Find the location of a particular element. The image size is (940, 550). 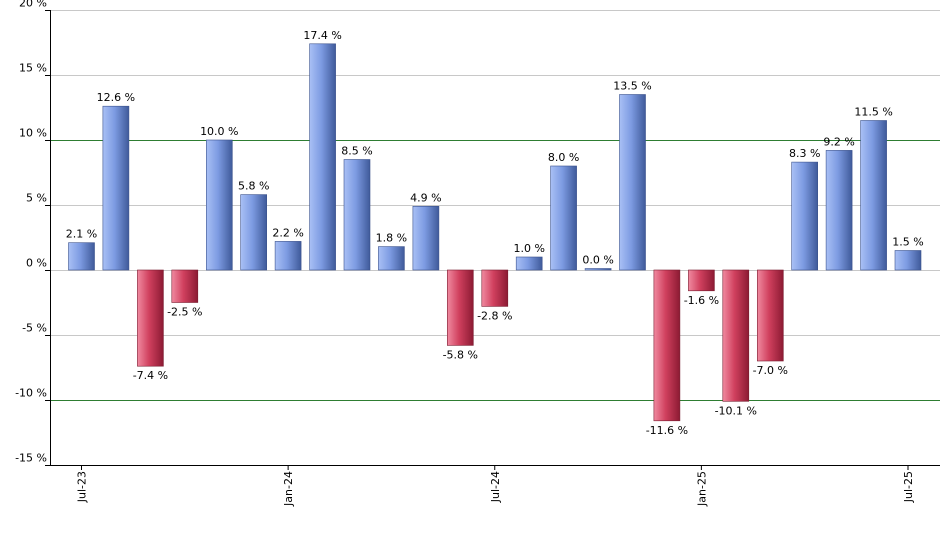

data-label: 13.5 % is located at coordinates (632, 86).